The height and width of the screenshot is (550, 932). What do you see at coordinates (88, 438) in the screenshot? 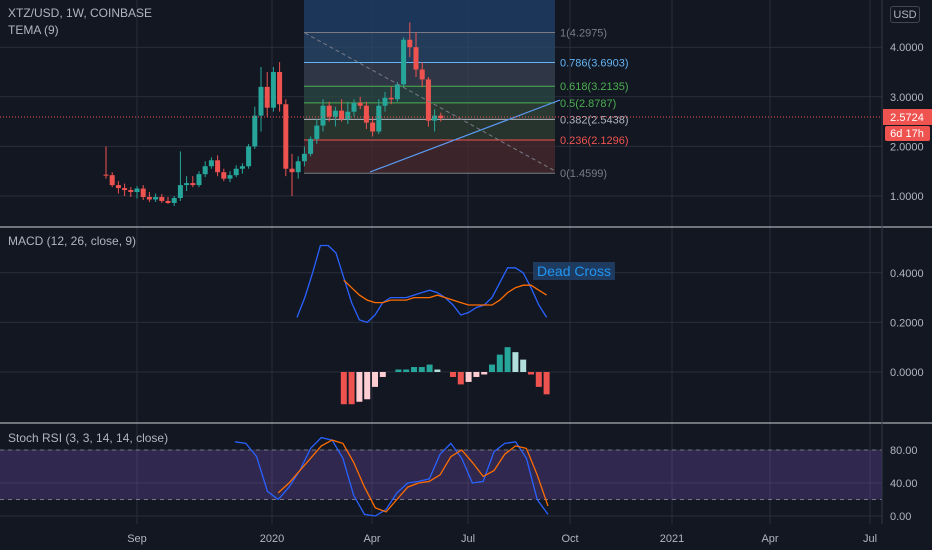
I see `stoch-rsi-label: Stoch RSI (3, 3, 14, 14, close)` at bounding box center [88, 438].